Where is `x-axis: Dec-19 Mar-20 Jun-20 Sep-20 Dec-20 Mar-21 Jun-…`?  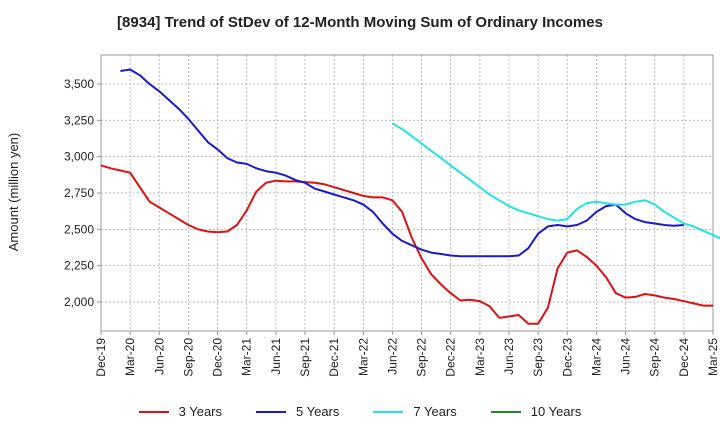 x-axis: Dec-19 Mar-20 Jun-20 Sep-20 Dec-20 Mar-21 Jun-… is located at coordinates (407, 354).